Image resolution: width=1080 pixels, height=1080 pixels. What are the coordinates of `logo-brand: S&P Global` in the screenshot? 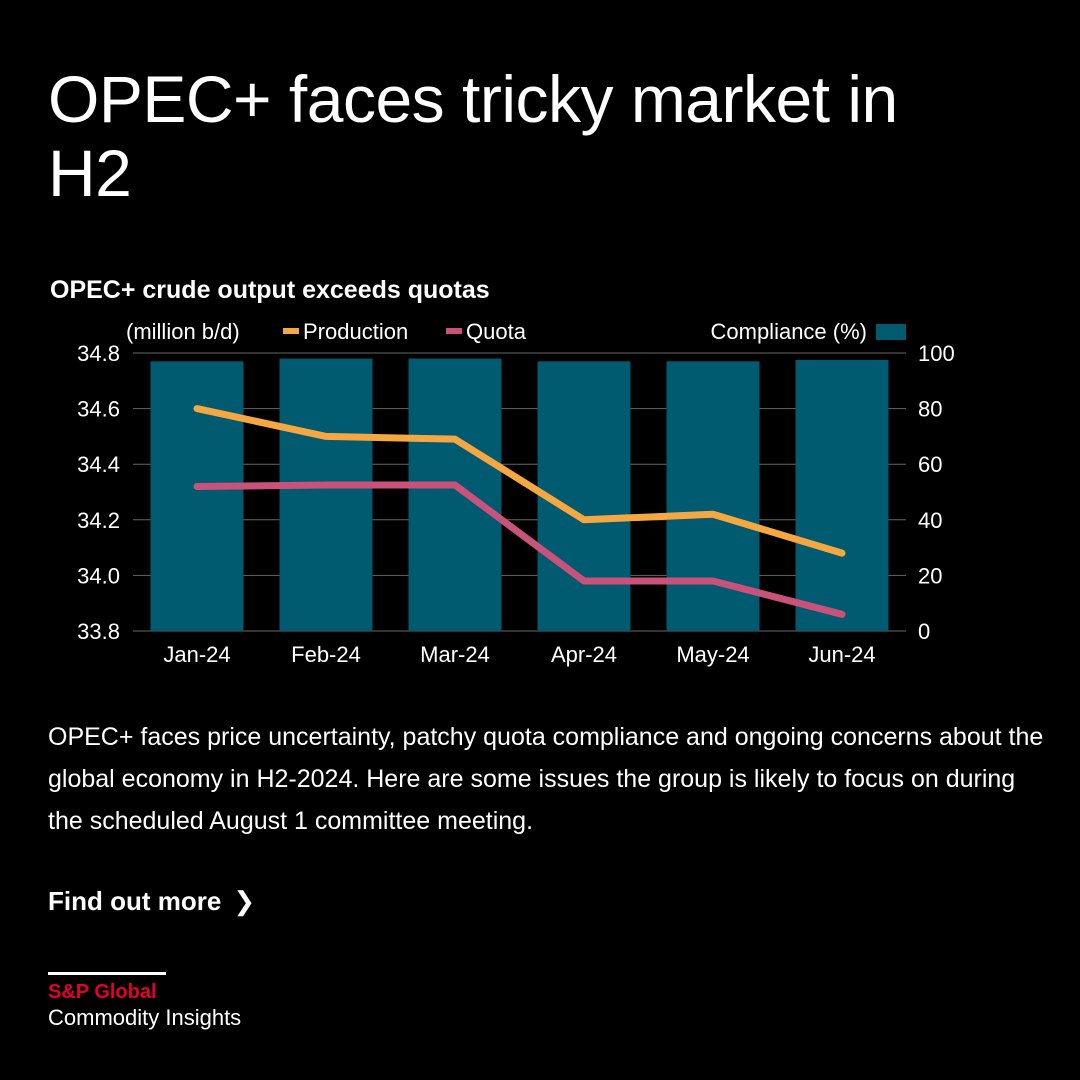 It's located at (102, 992).